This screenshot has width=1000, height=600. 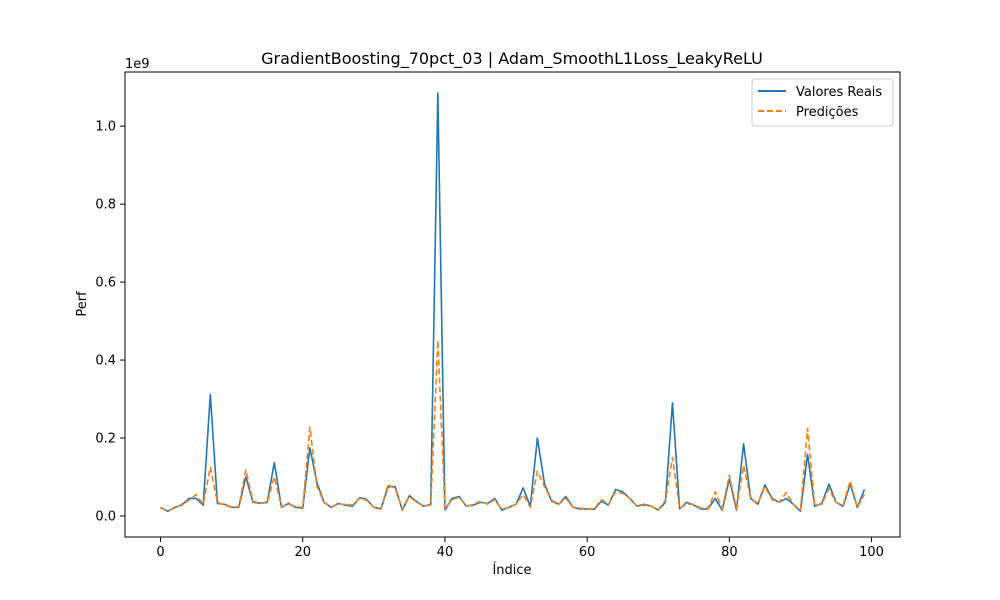 What do you see at coordinates (511, 570) in the screenshot?
I see `x-axis-label: Índice` at bounding box center [511, 570].